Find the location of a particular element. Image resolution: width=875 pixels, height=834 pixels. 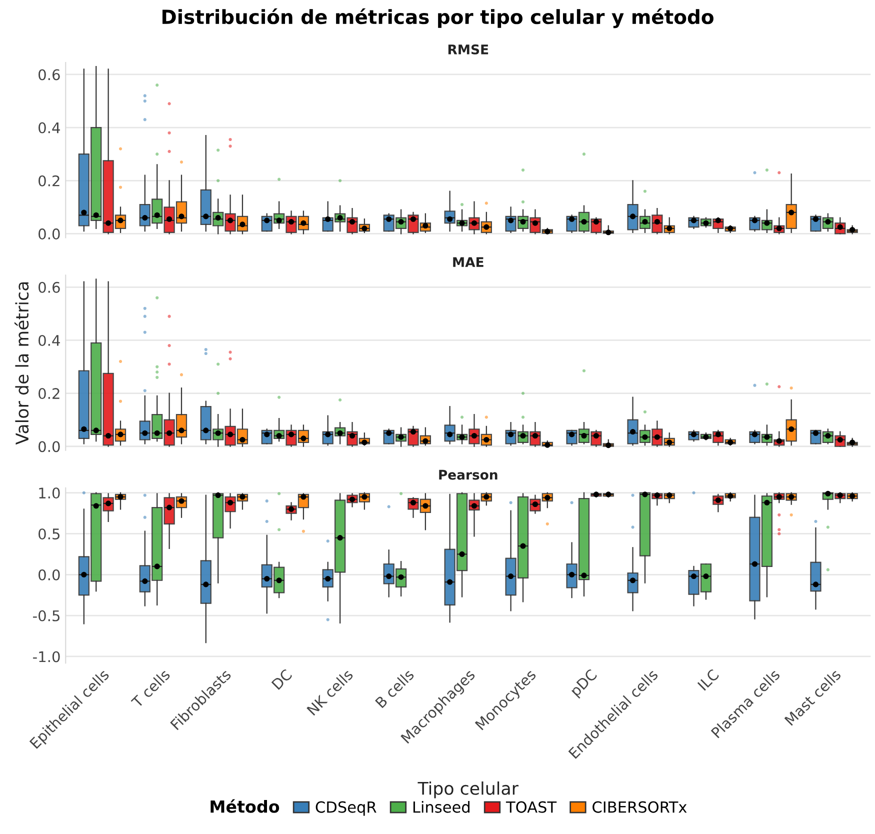

x-tick-label: DC is located at coordinates (282, 679).